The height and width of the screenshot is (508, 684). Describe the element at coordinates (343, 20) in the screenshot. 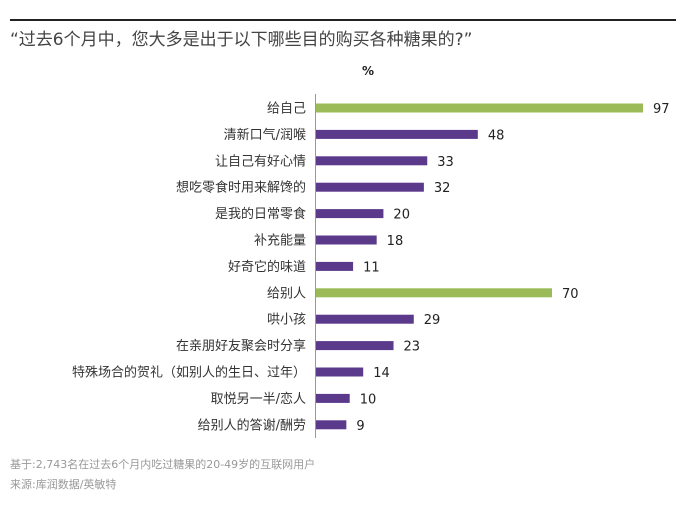

I see `top-rule` at that location.